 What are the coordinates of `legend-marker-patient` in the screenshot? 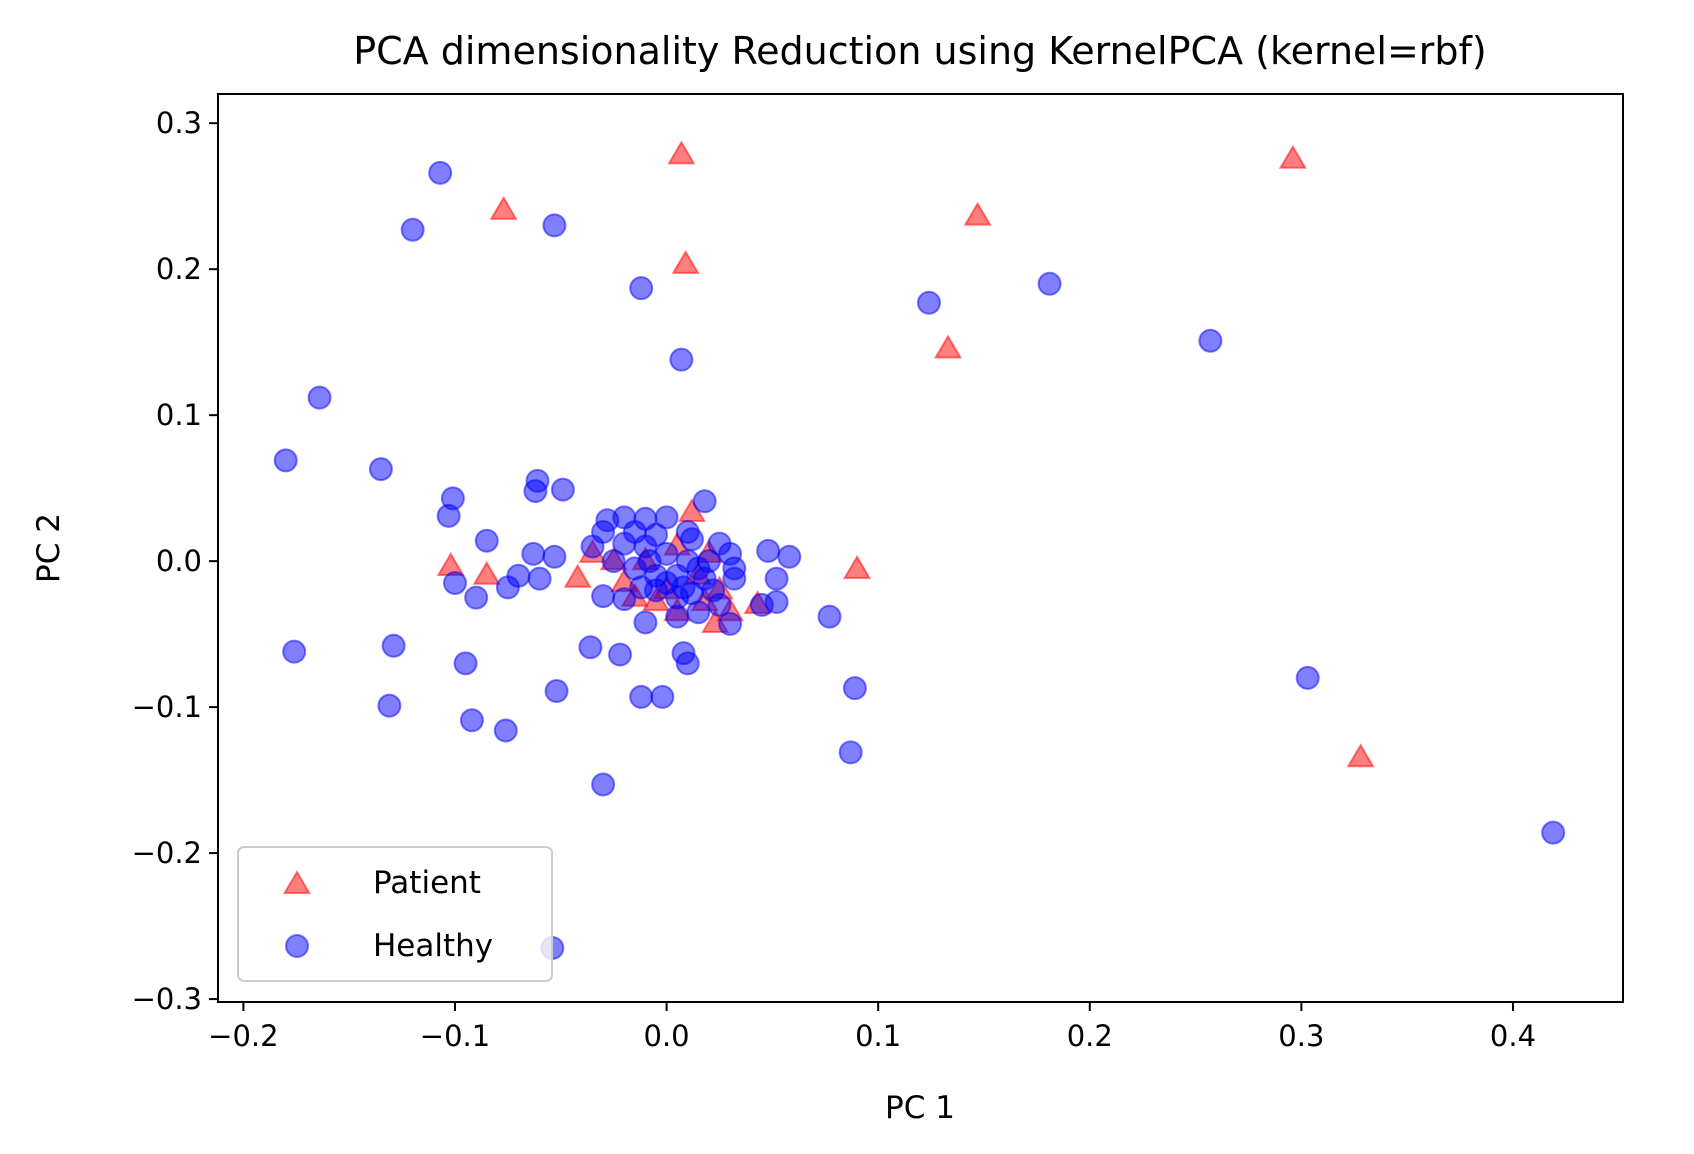 It's located at (297, 882).